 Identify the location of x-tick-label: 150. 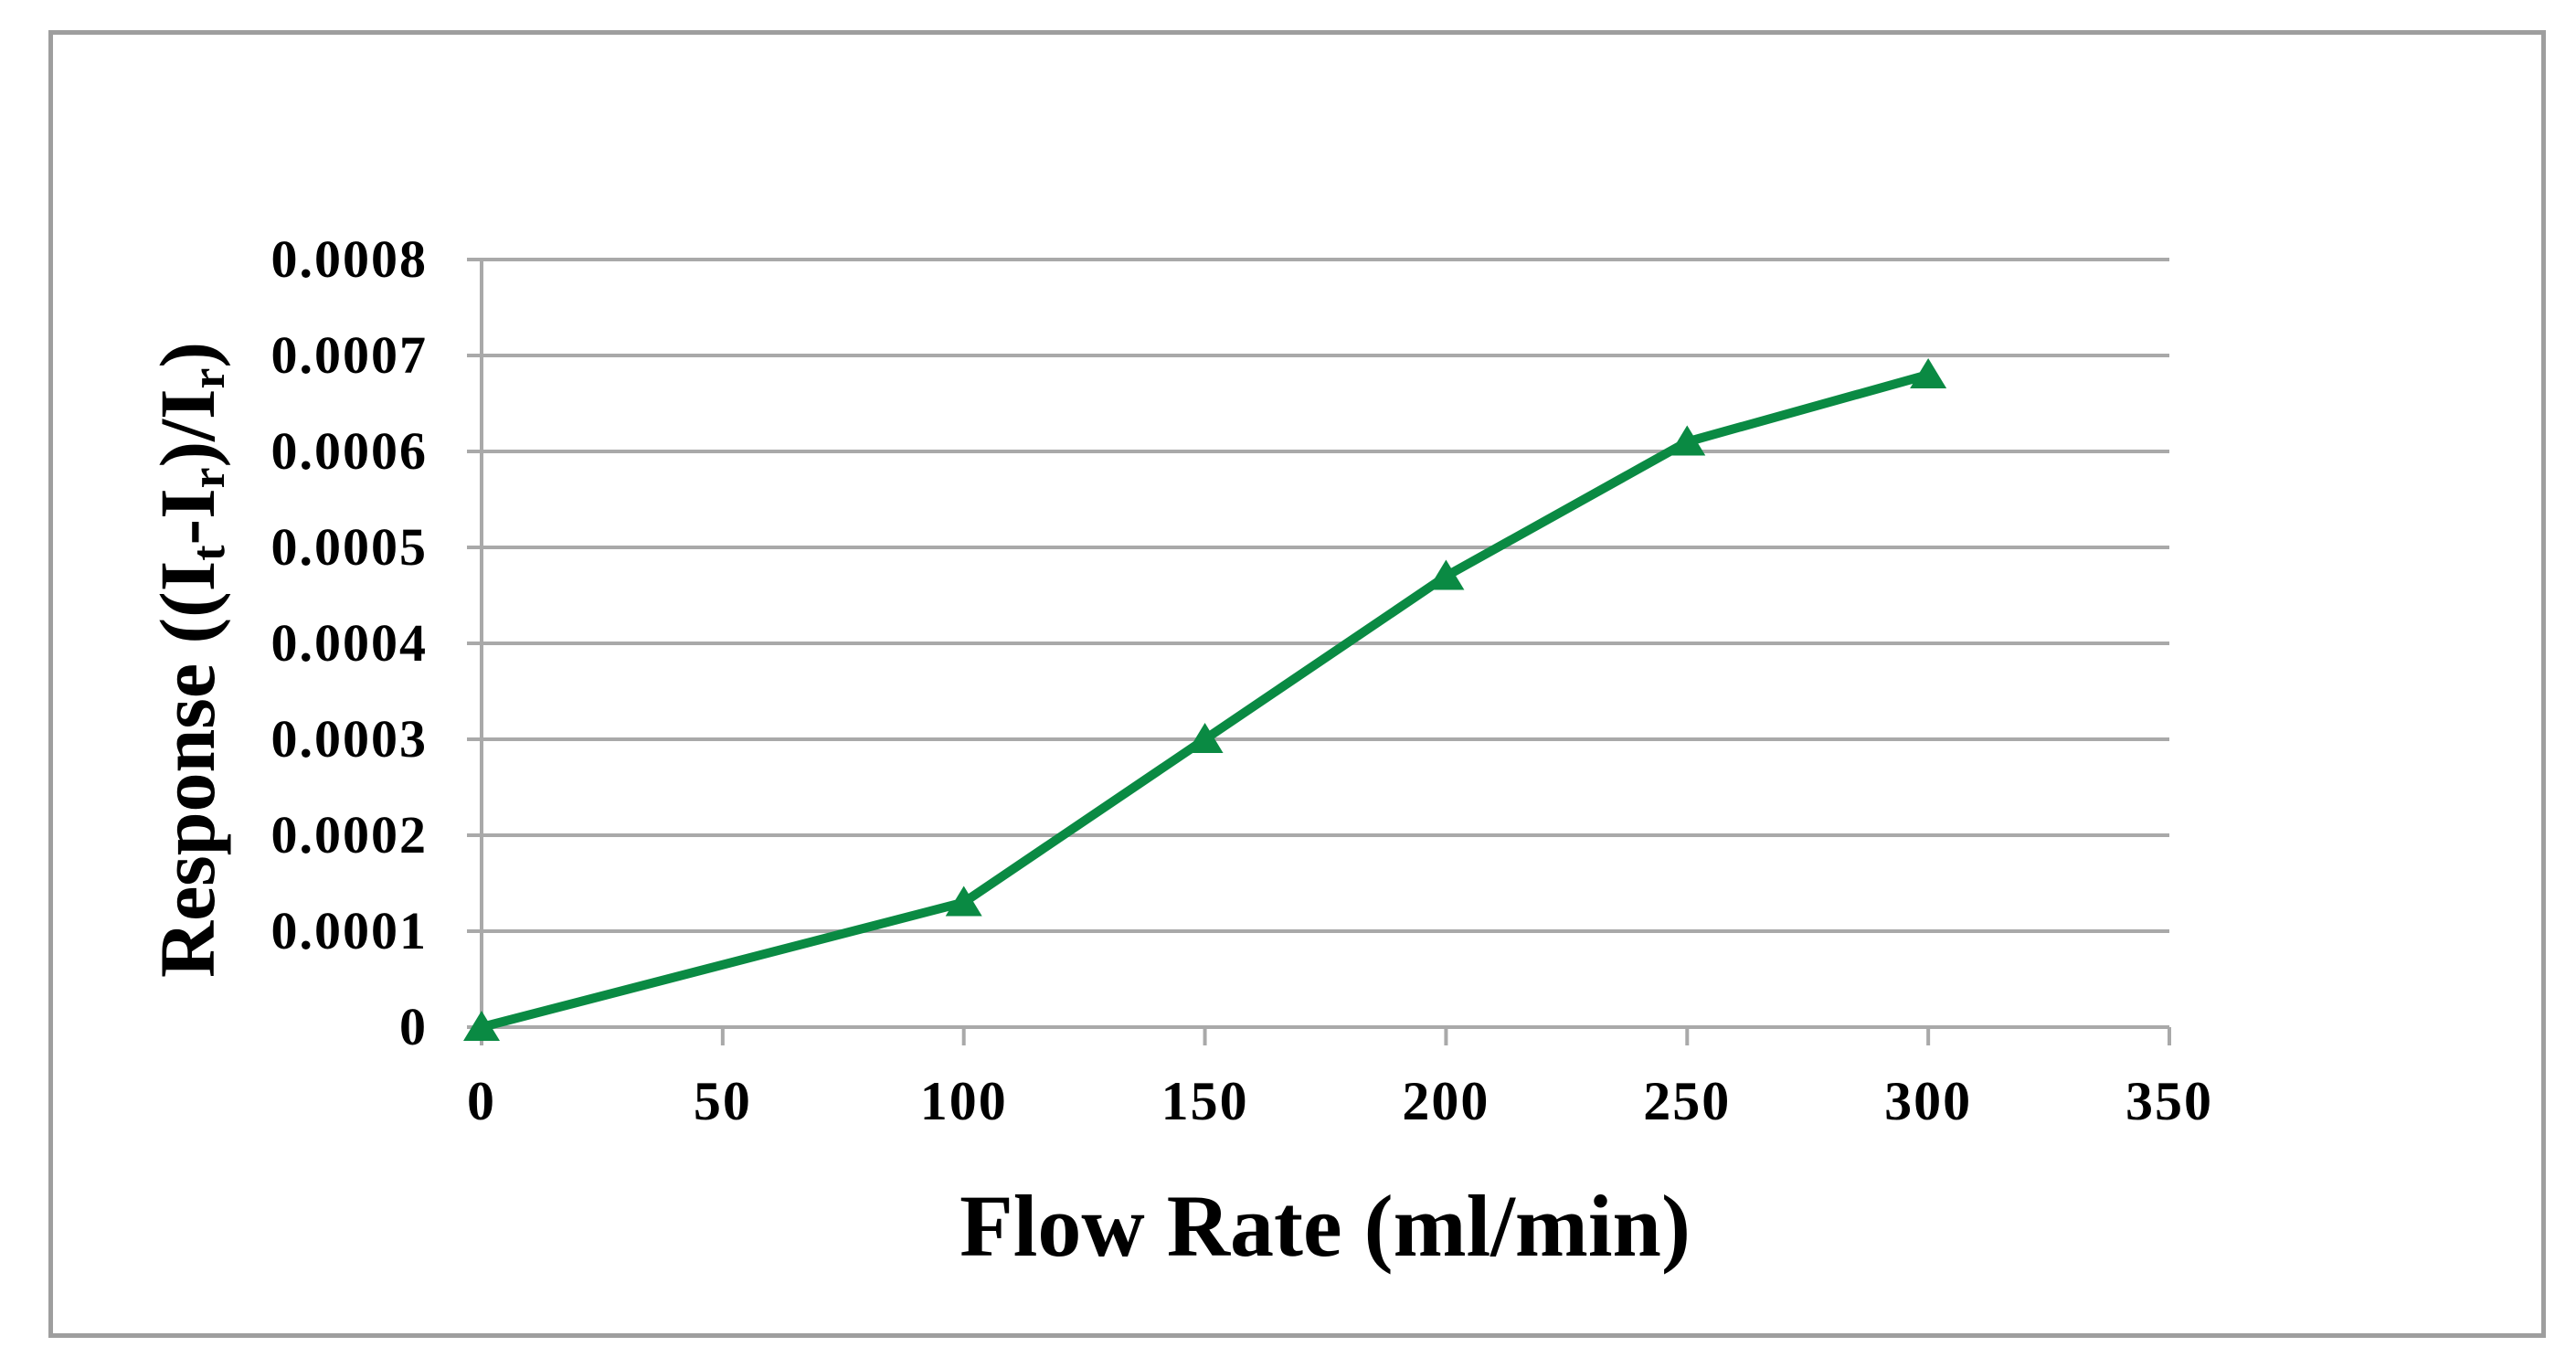
(1205, 1101).